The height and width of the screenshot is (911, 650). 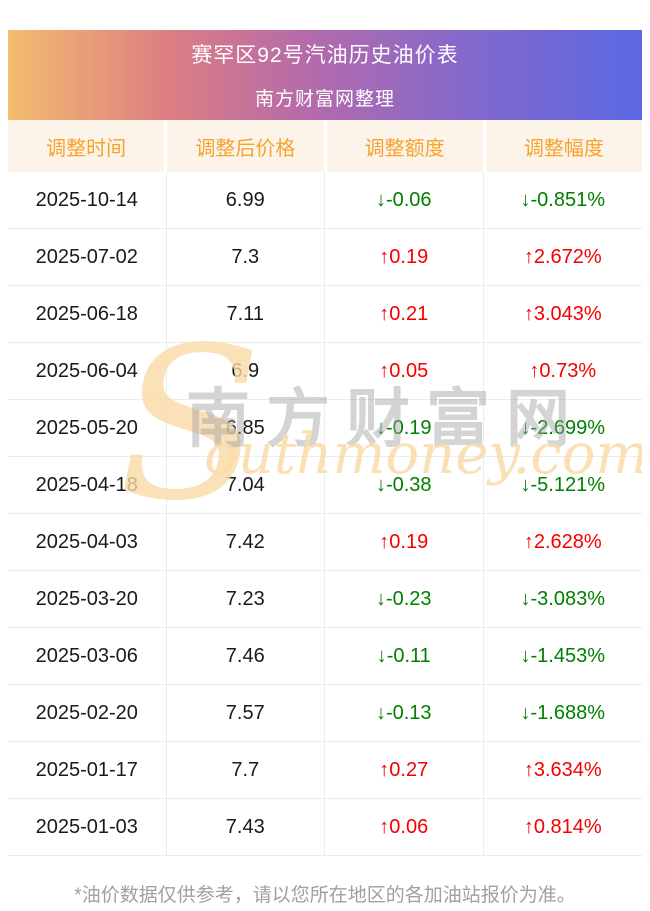 I want to click on cell-pct: ↑2.628%, so click(x=562, y=541).